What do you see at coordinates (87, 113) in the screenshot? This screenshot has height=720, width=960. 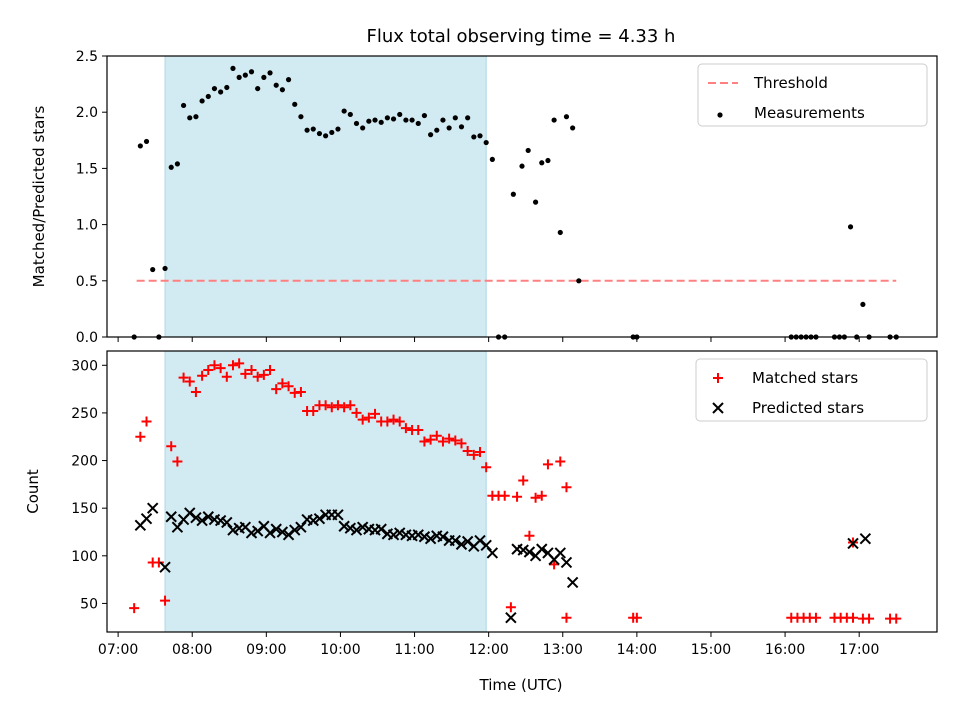 I see `y-tick-label: 2.0` at bounding box center [87, 113].